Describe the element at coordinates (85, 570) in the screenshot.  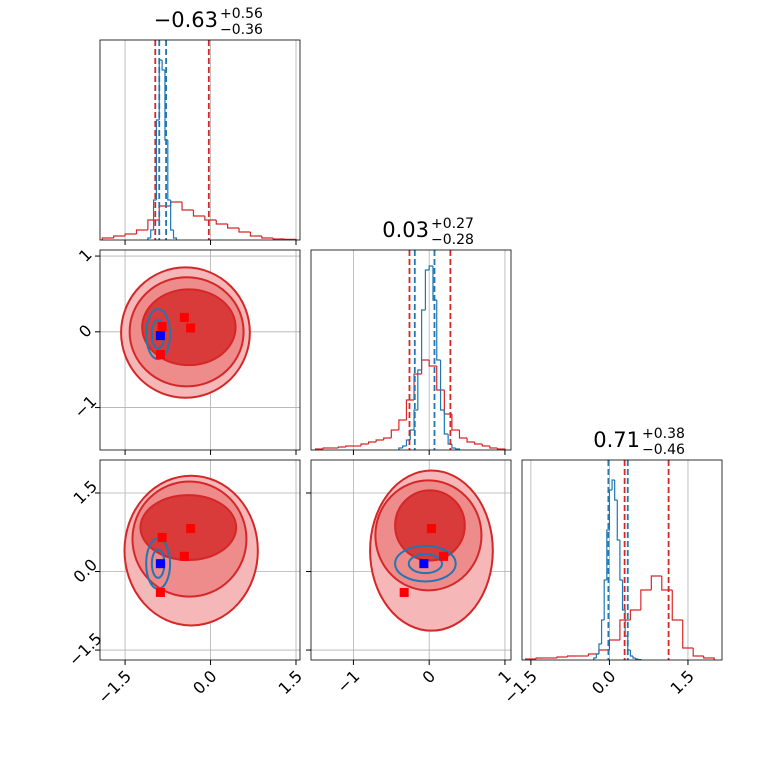
I see `y-tick-label: 0.0` at that location.